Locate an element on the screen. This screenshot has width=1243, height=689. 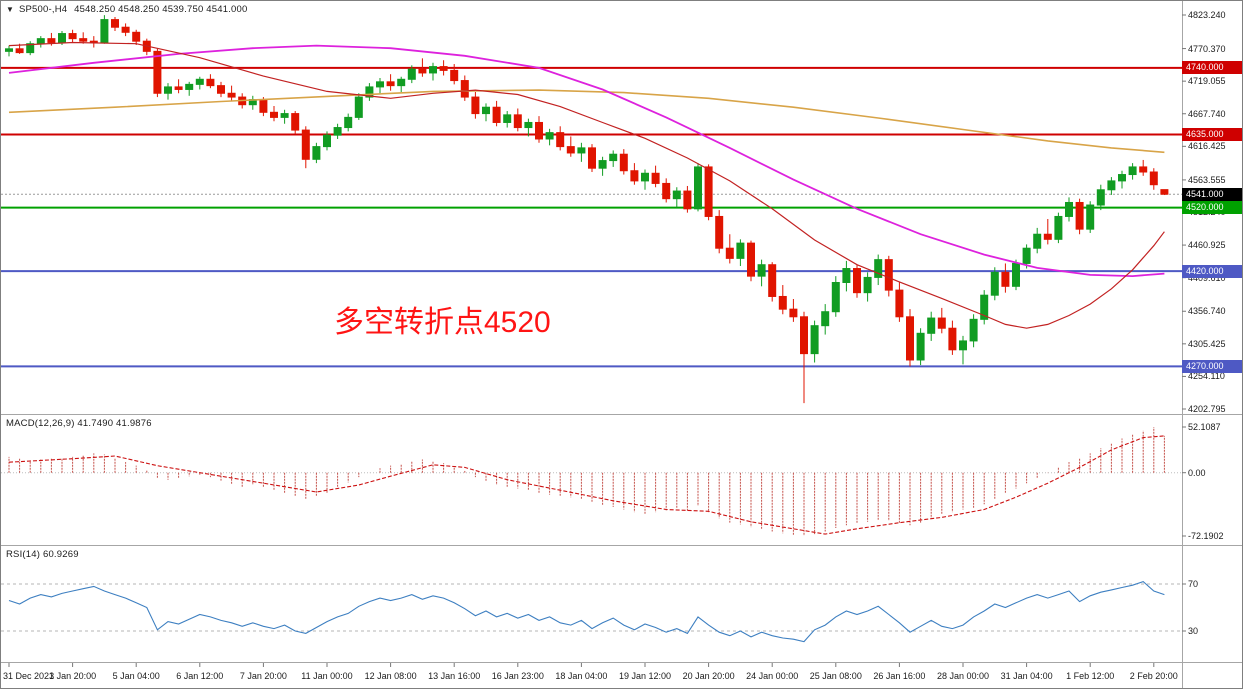
rsi-line is located at coordinates (586, 611).